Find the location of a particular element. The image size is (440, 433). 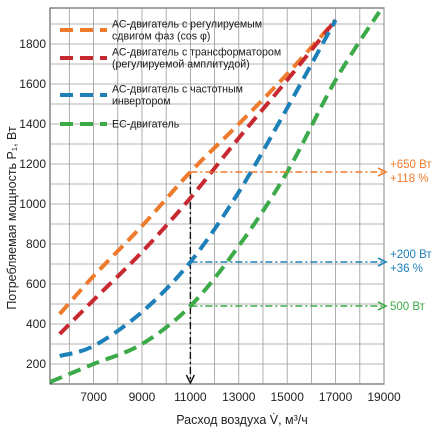

y-tick-label: 1000 is located at coordinates (32, 204).